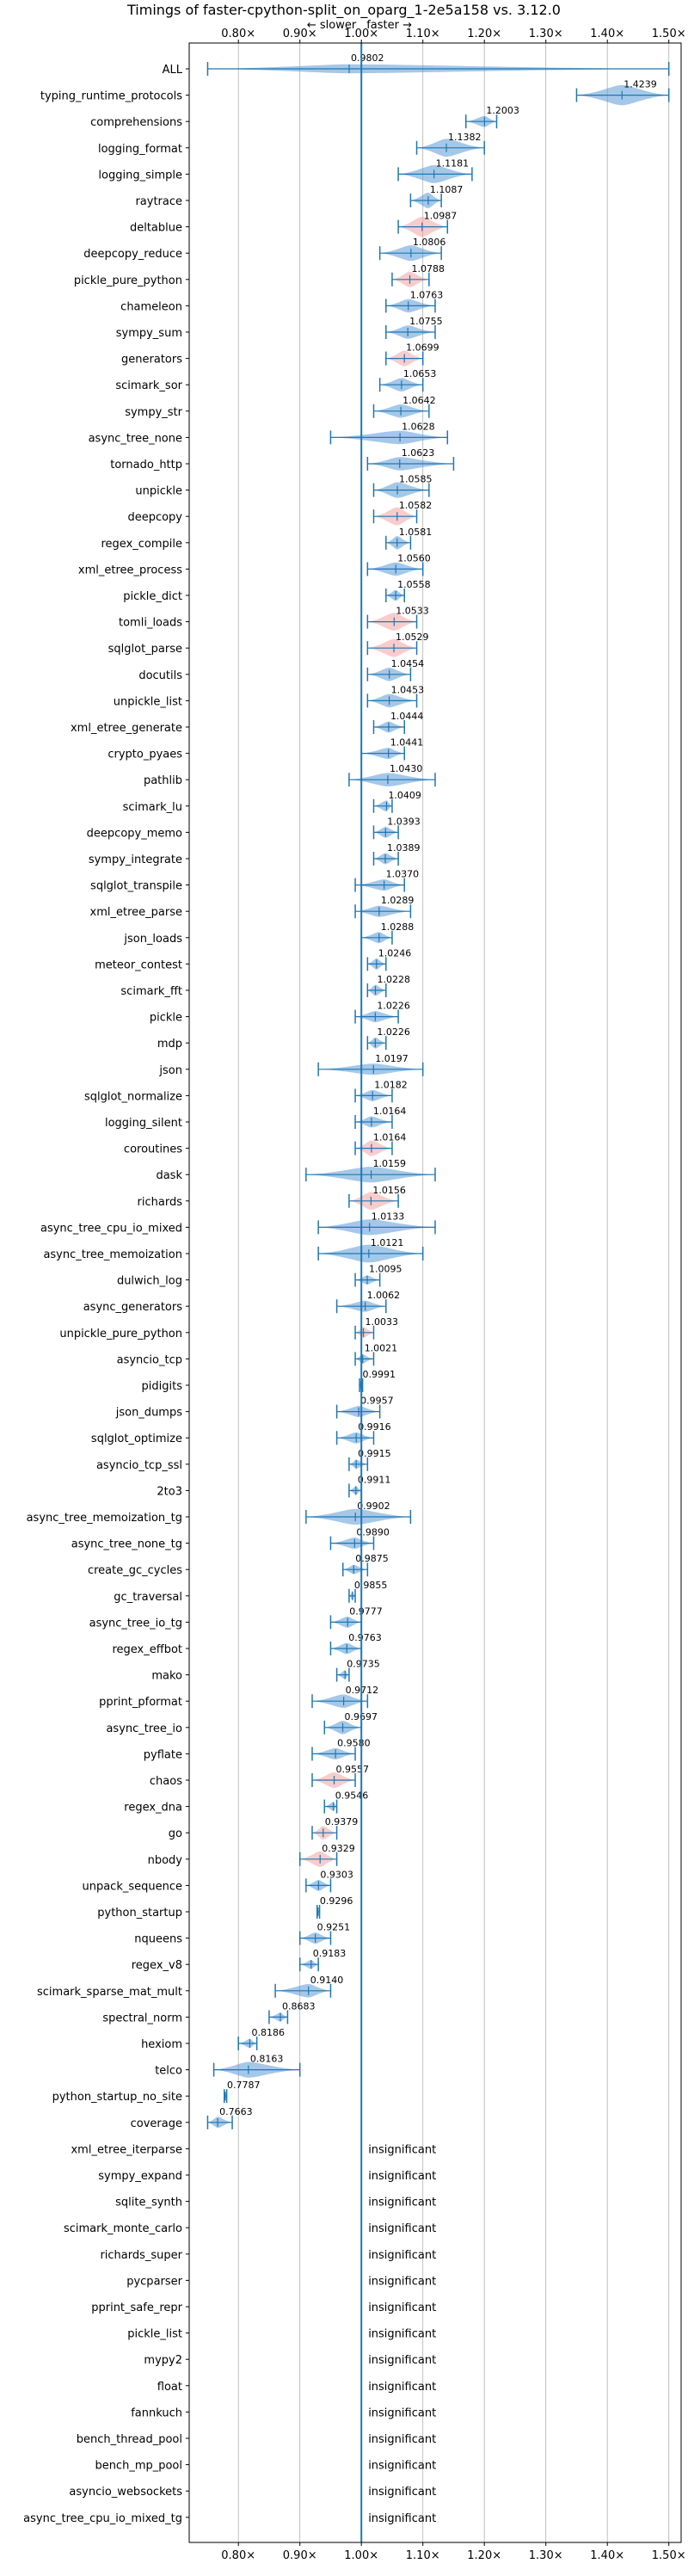  I want to click on value-label: 1.0454, so click(408, 664).